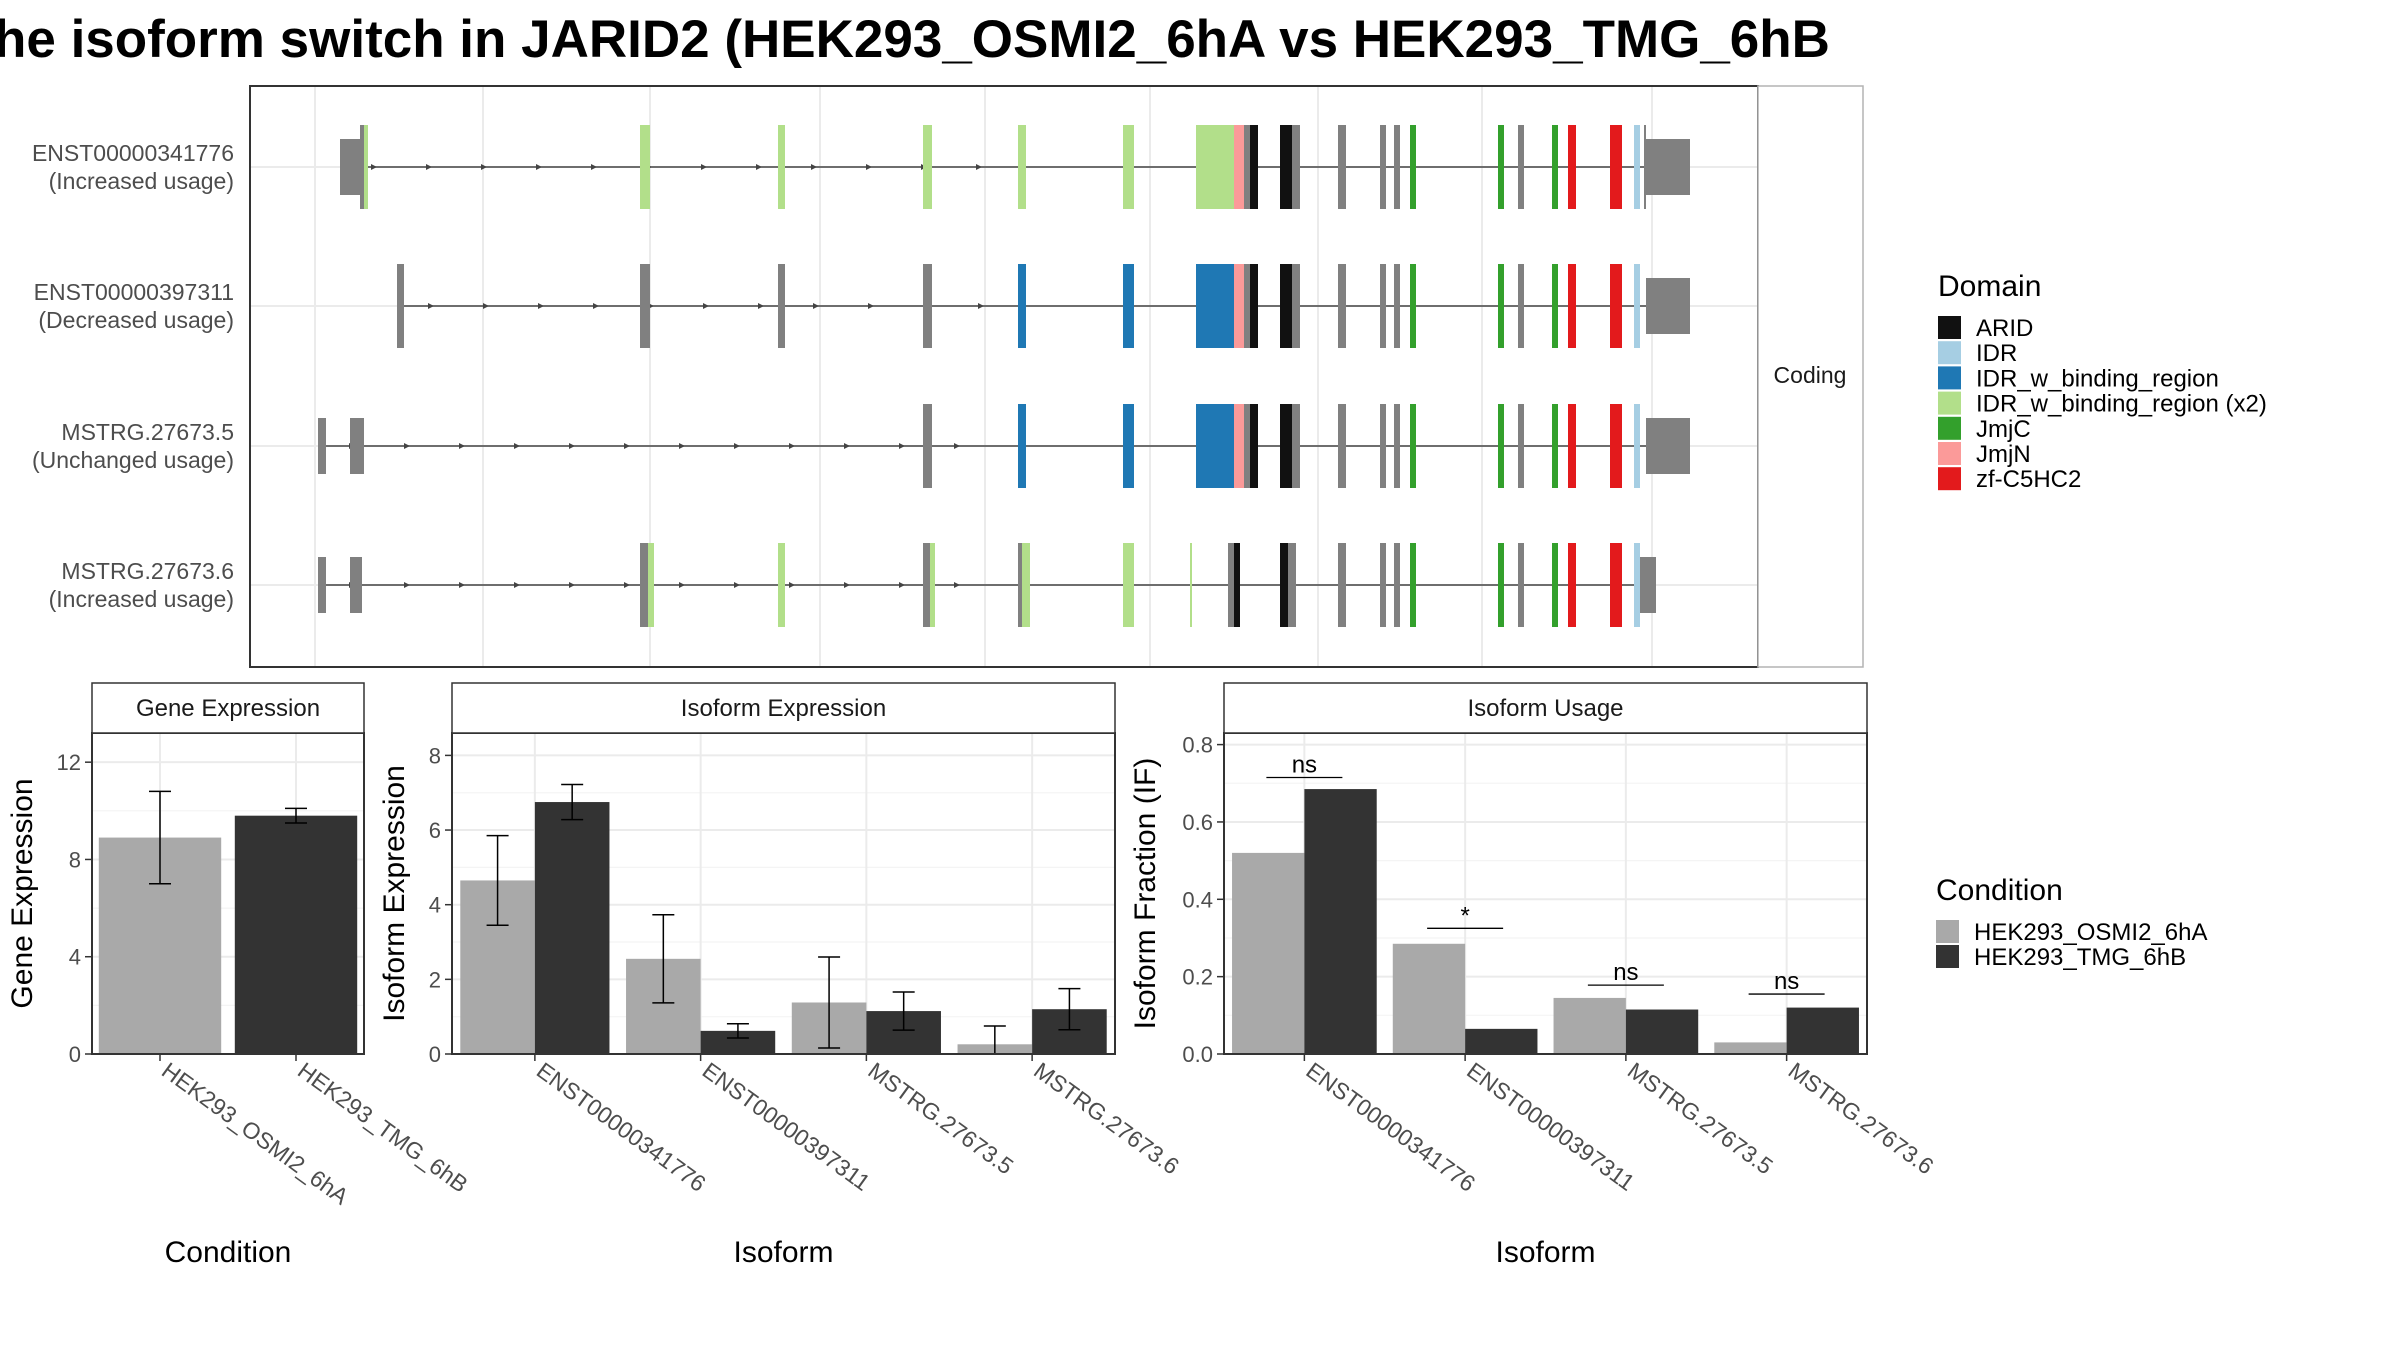  Describe the element at coordinates (133, 153) in the screenshot. I see `isoform-id-label: ENST00000341776` at that location.